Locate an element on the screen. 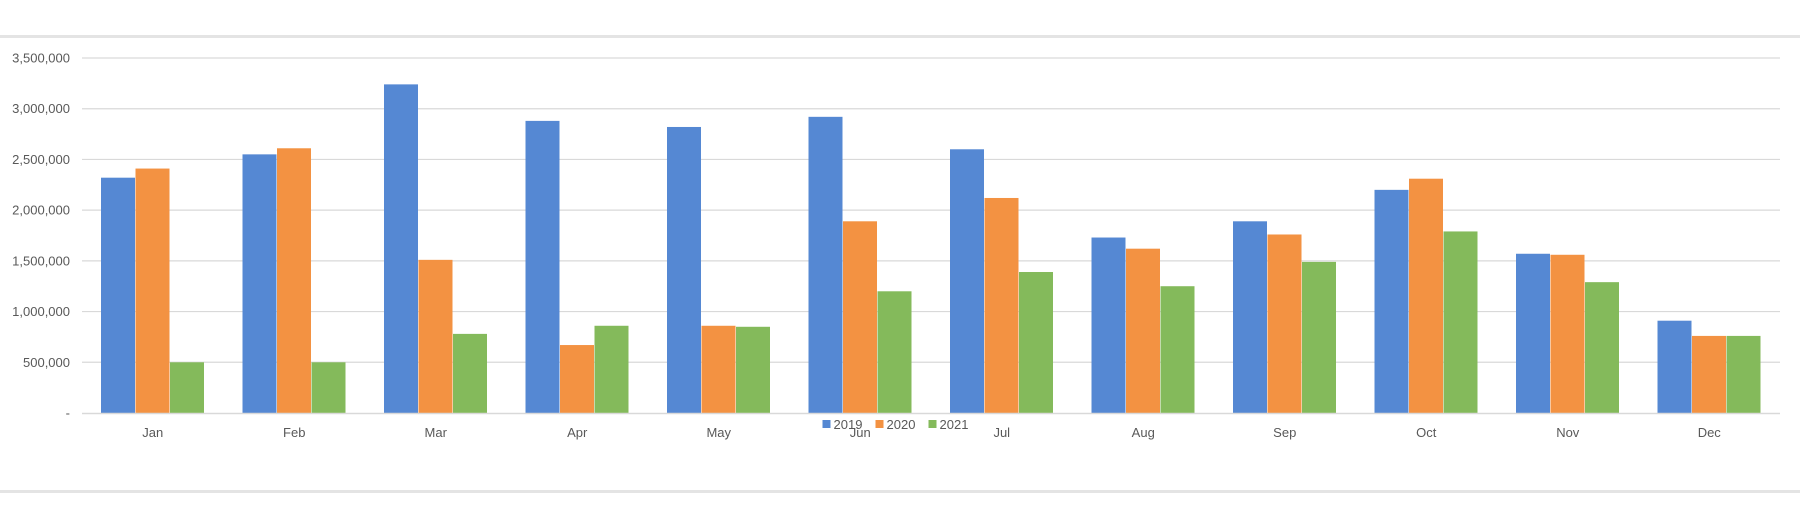 The image size is (1800, 526). bar-2021-oct is located at coordinates (1460, 322).